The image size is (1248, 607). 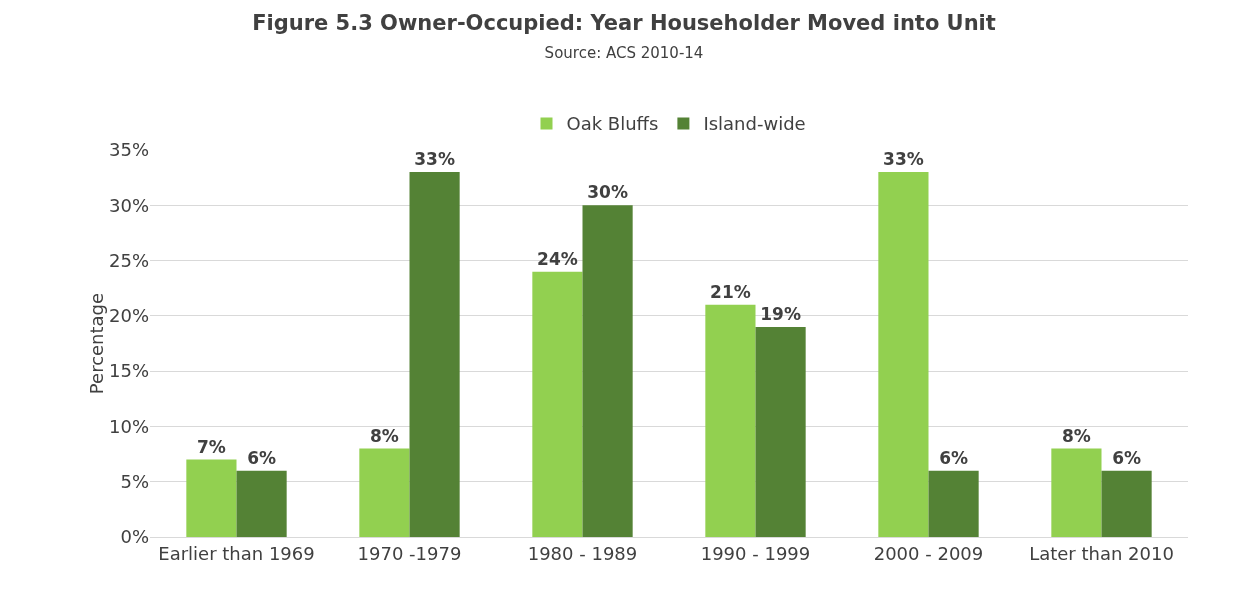 I want to click on y-tick-label: 5%, so click(x=134, y=482).